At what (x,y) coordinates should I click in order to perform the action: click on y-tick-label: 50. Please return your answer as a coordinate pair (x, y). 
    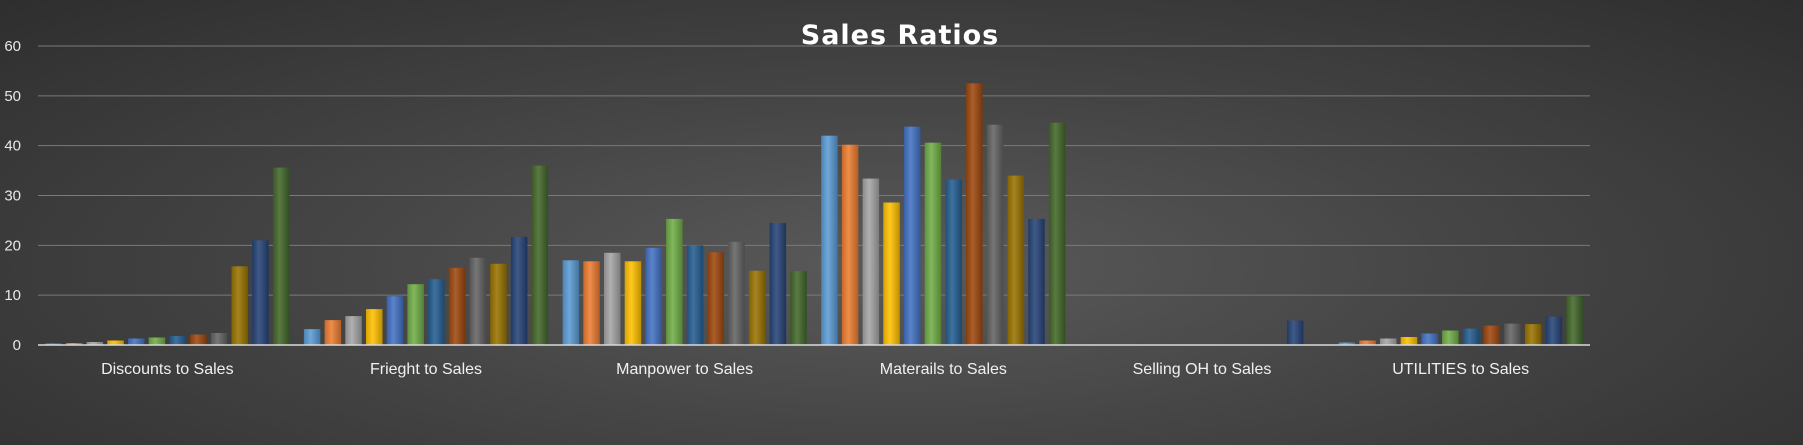
    Looking at the image, I should click on (12, 96).